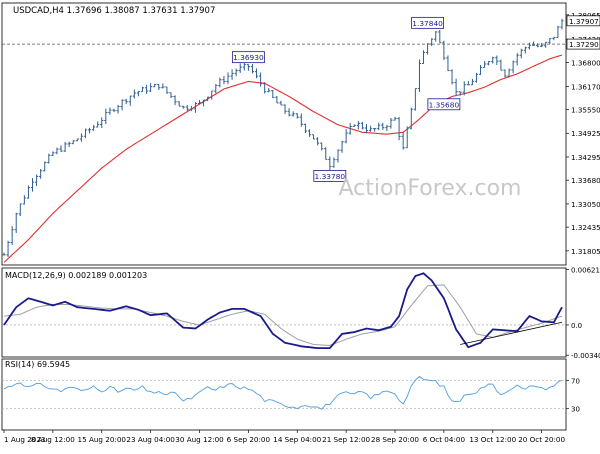 Image resolution: width=600 pixels, height=454 pixels. What do you see at coordinates (53, 439) in the screenshot?
I see `time-tick-label: 8 Aug 12:00` at bounding box center [53, 439].